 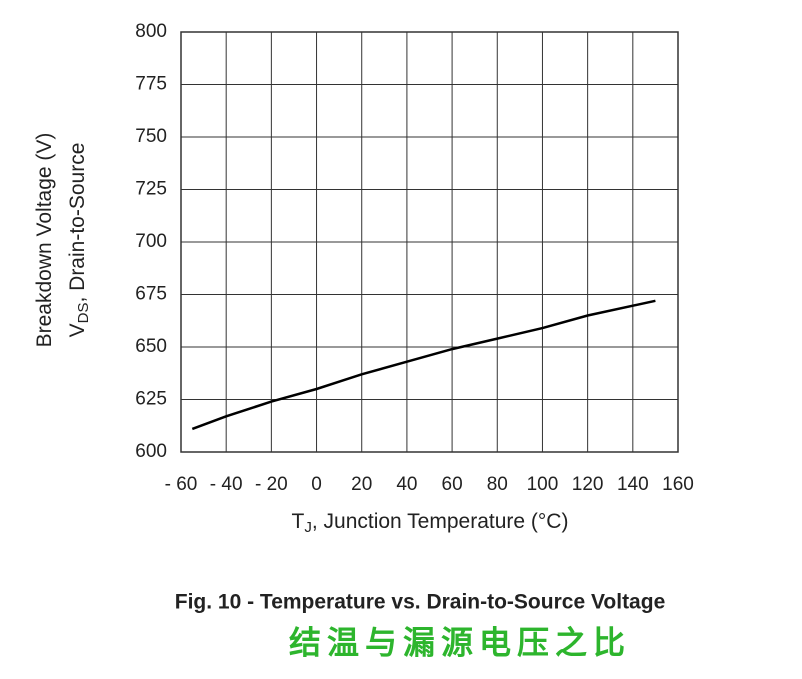 What do you see at coordinates (452, 484) in the screenshot?
I see `x-tick-label: 60` at bounding box center [452, 484].